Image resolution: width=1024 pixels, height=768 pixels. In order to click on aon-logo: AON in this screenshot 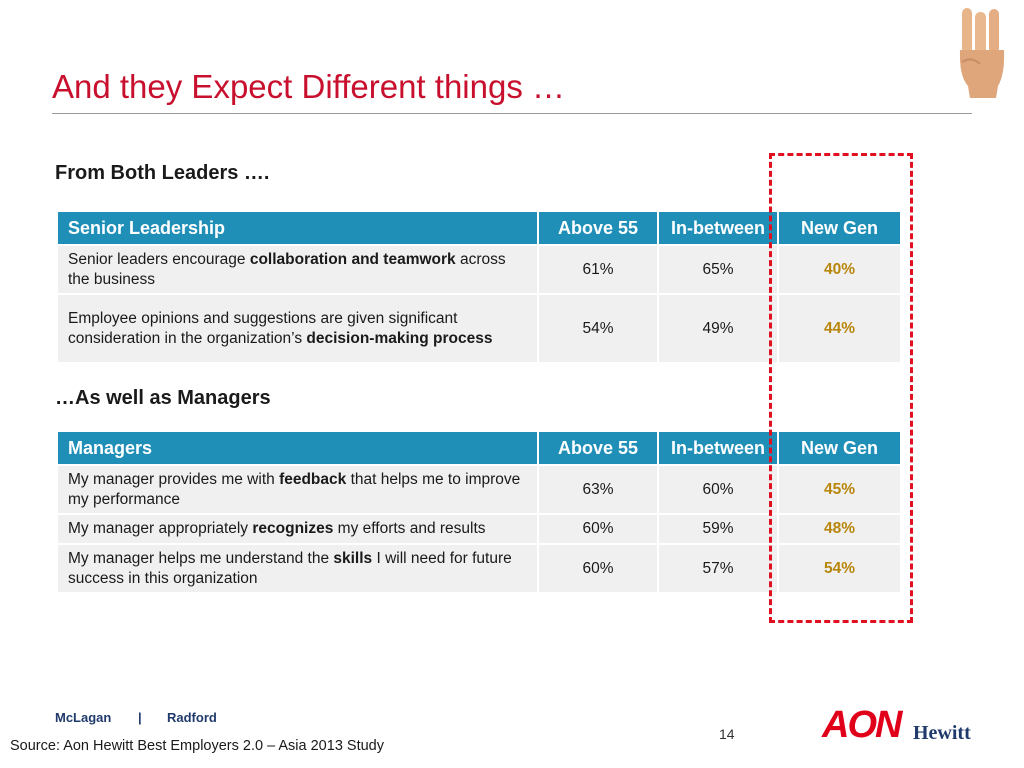, I will do `click(862, 725)`.